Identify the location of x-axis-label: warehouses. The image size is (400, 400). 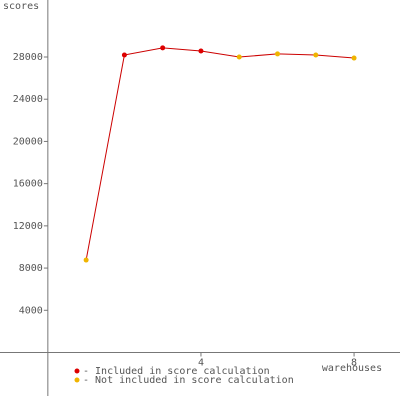
(352, 368).